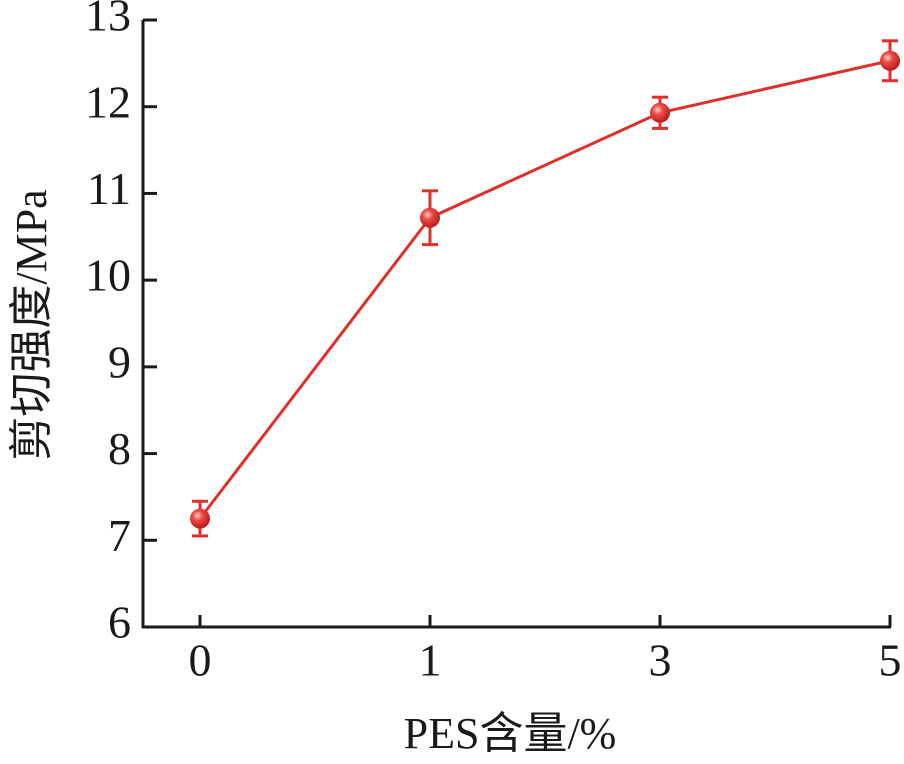 The width and height of the screenshot is (904, 764). What do you see at coordinates (430, 660) in the screenshot?
I see `x-tick-label: 1` at bounding box center [430, 660].